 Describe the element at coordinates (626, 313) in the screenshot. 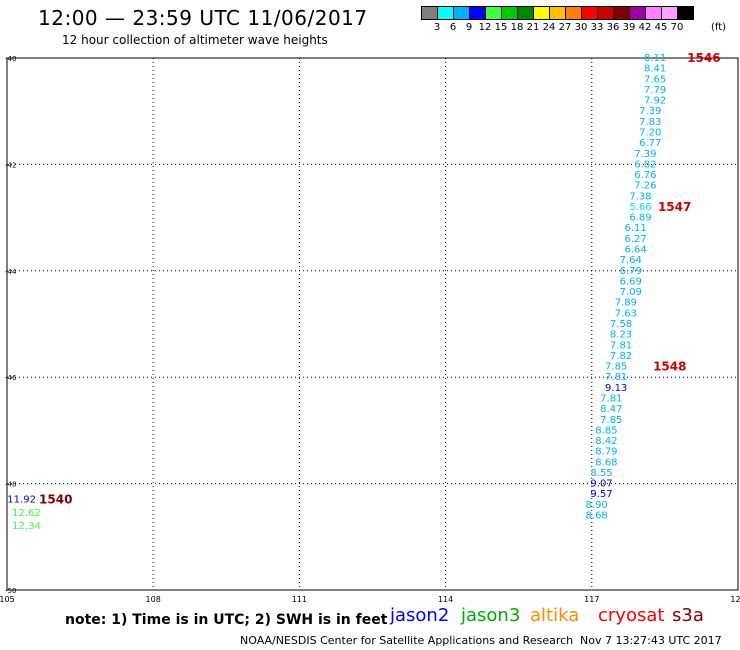

I see `wave-height-value: 7.63` at that location.